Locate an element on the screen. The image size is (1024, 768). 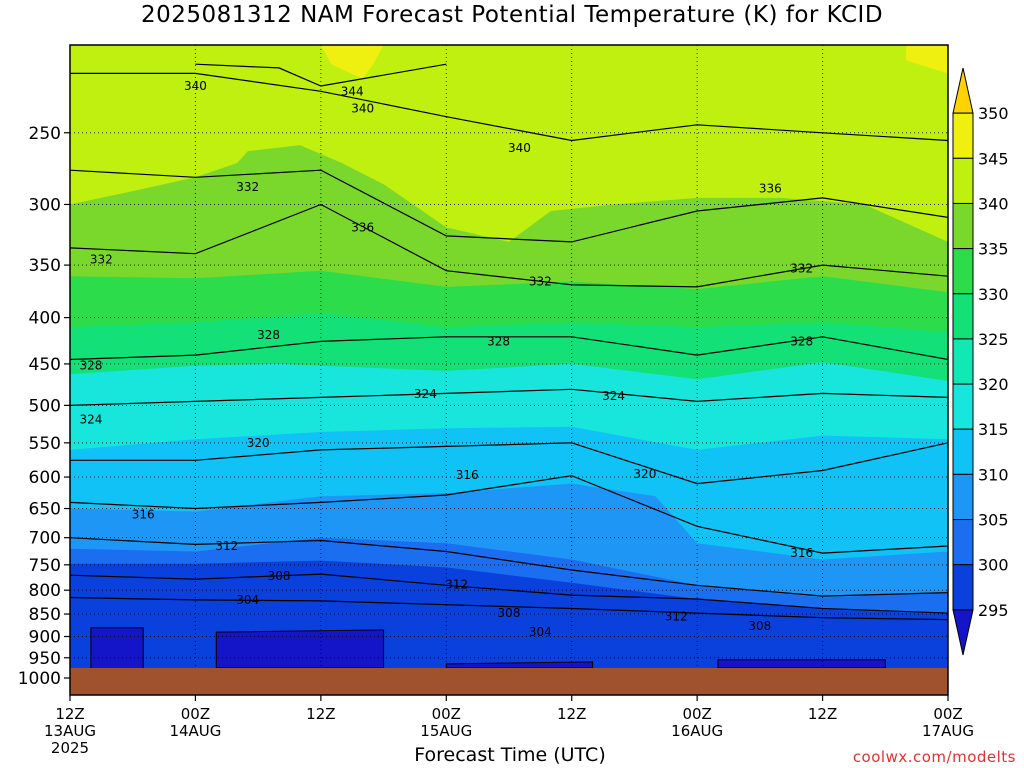
colorbar: 350 345 340 335 330 325 320 315 310 305 300 295 is located at coordinates (980, 361).